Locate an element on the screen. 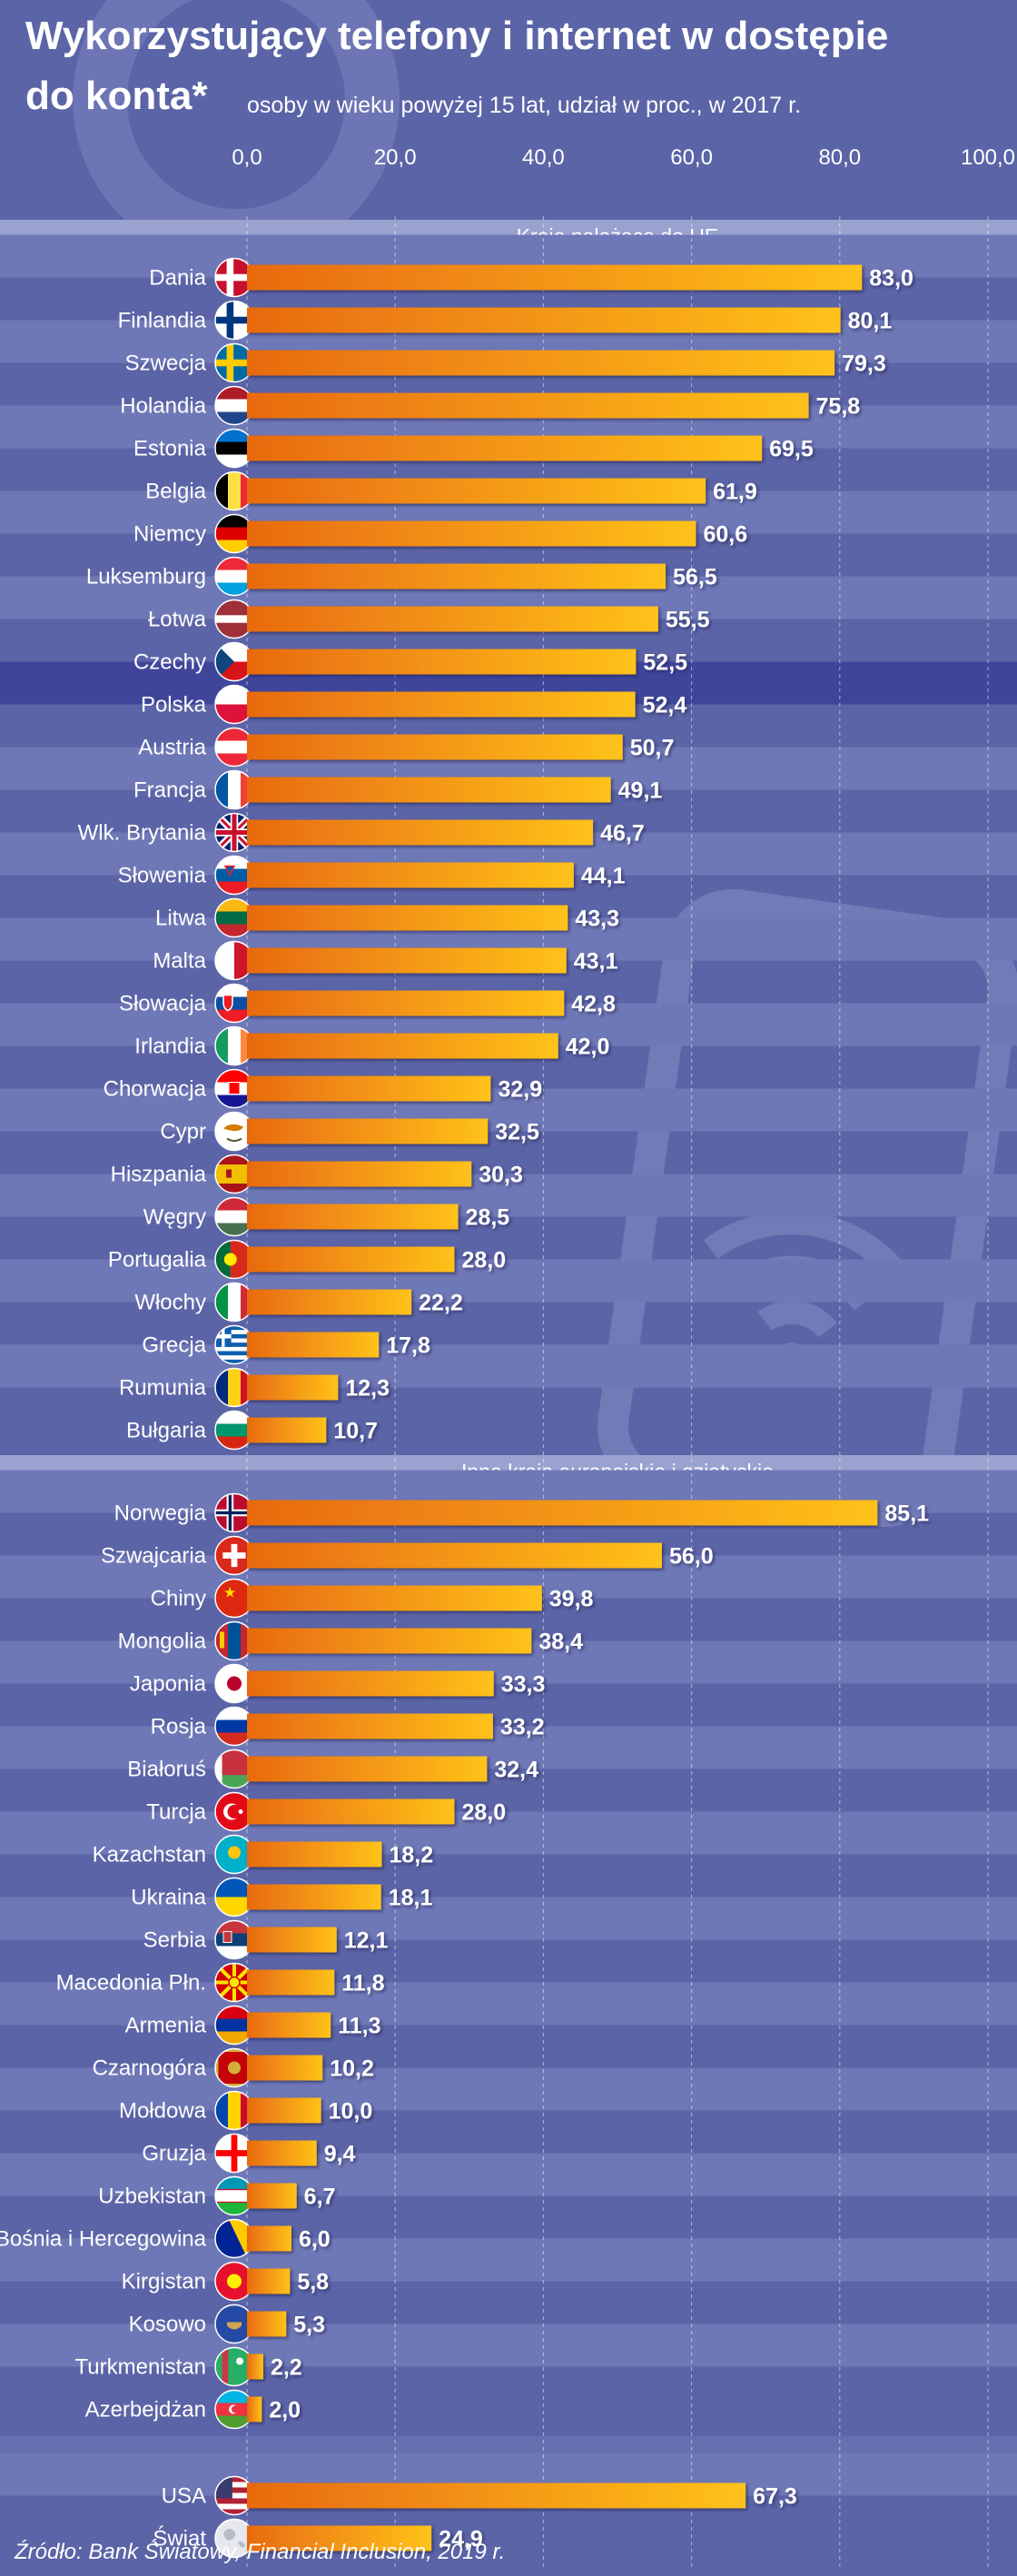 This screenshot has width=1017, height=2576. category-label: Litwa is located at coordinates (181, 919).